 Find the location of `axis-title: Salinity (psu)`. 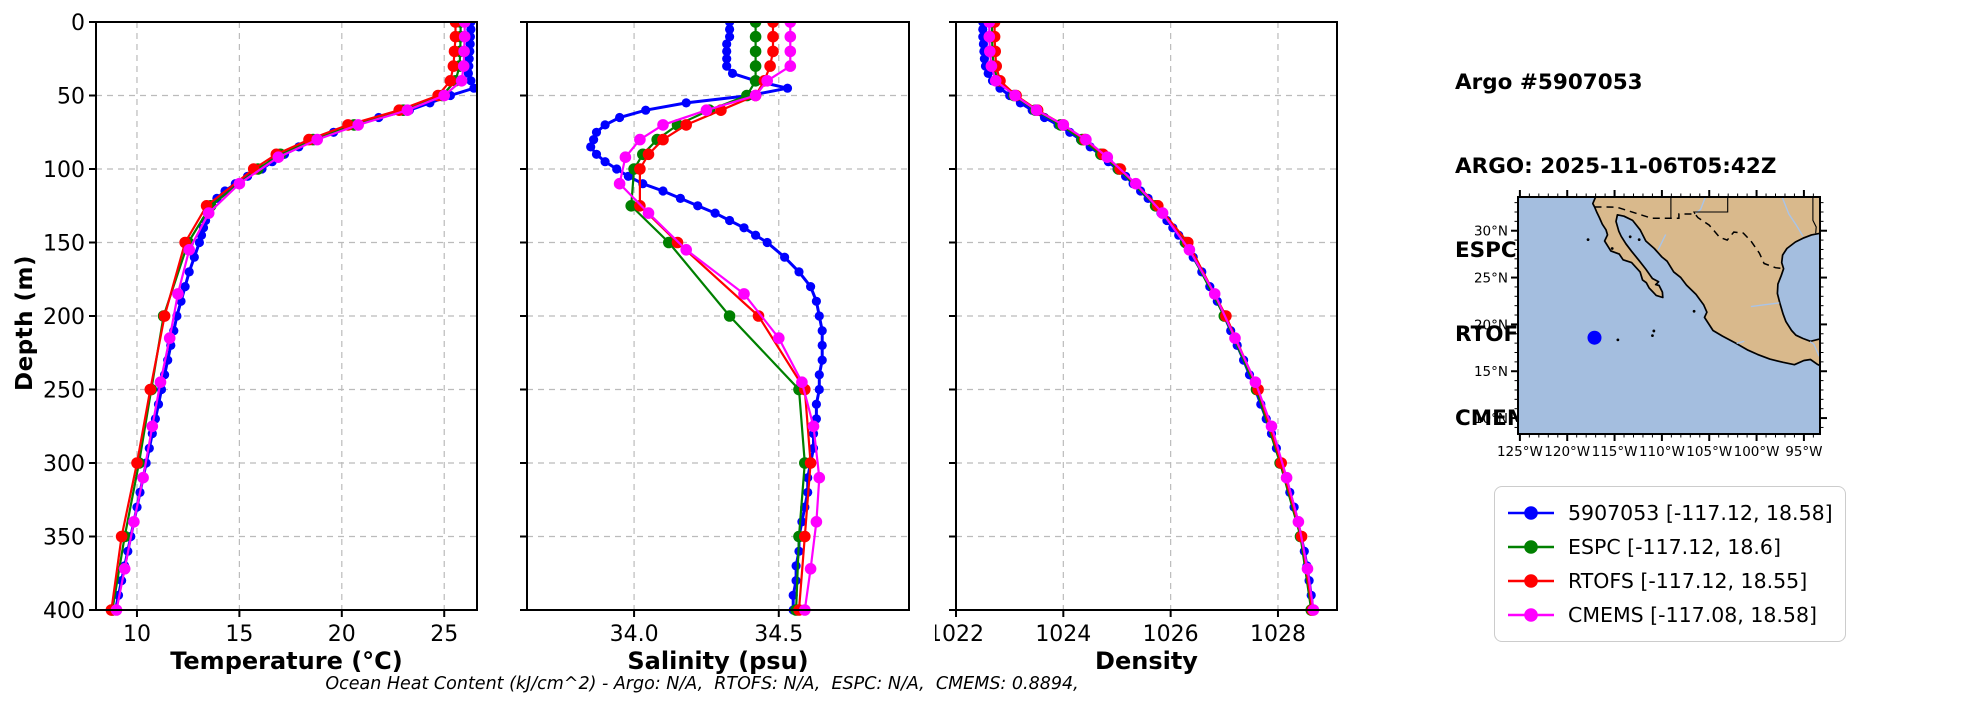

axis-title: Salinity (psu) is located at coordinates (717, 661).